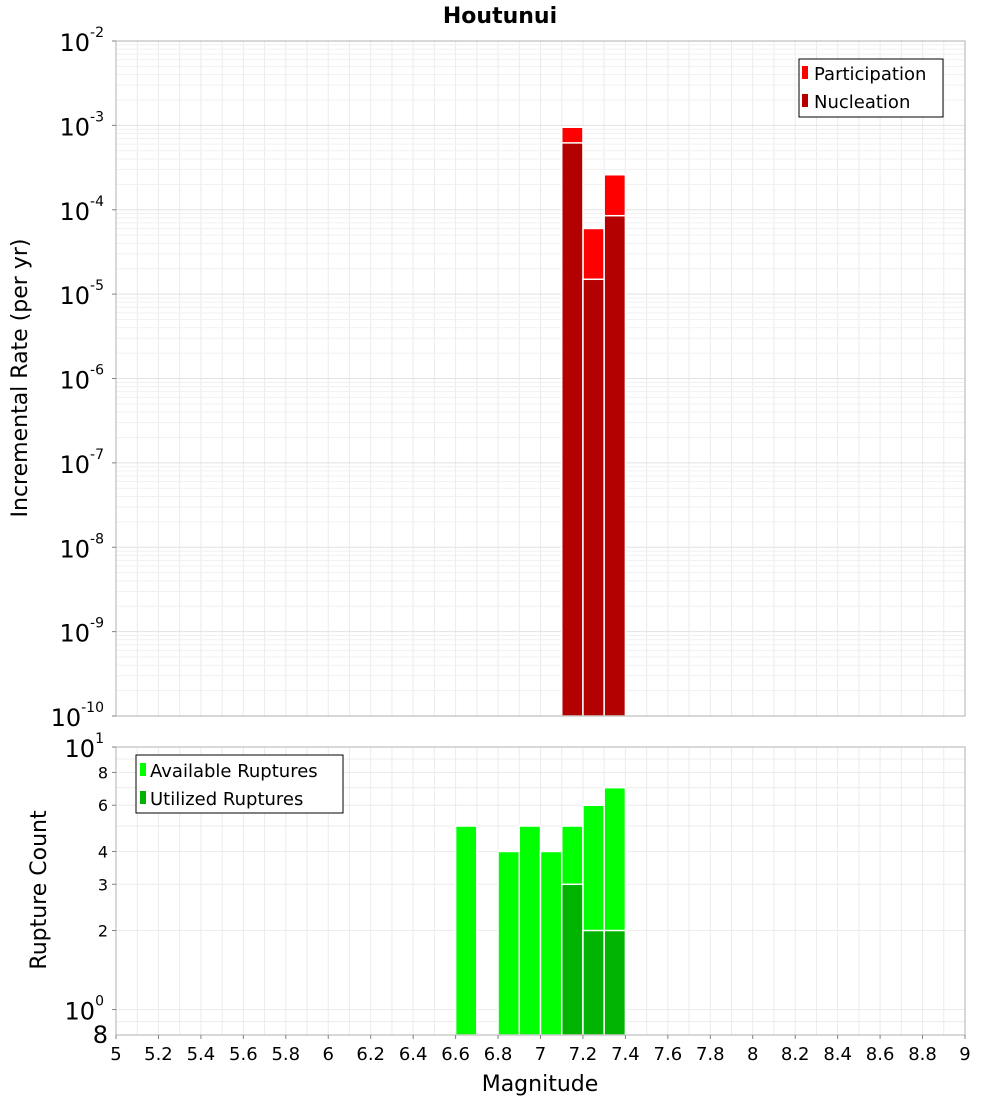  I want to click on legend-swatch-available, so click(143, 769).